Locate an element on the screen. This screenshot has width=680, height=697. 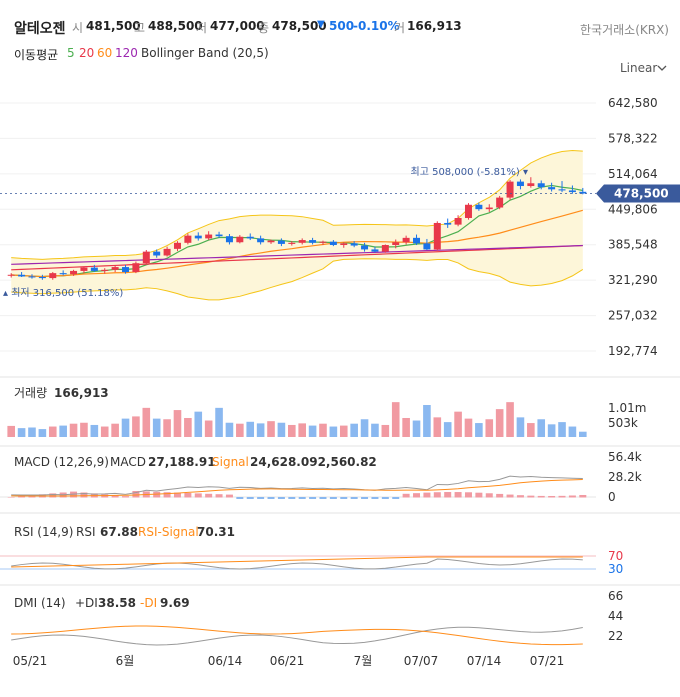
ma5-legend: 5 is located at coordinates (71, 53).